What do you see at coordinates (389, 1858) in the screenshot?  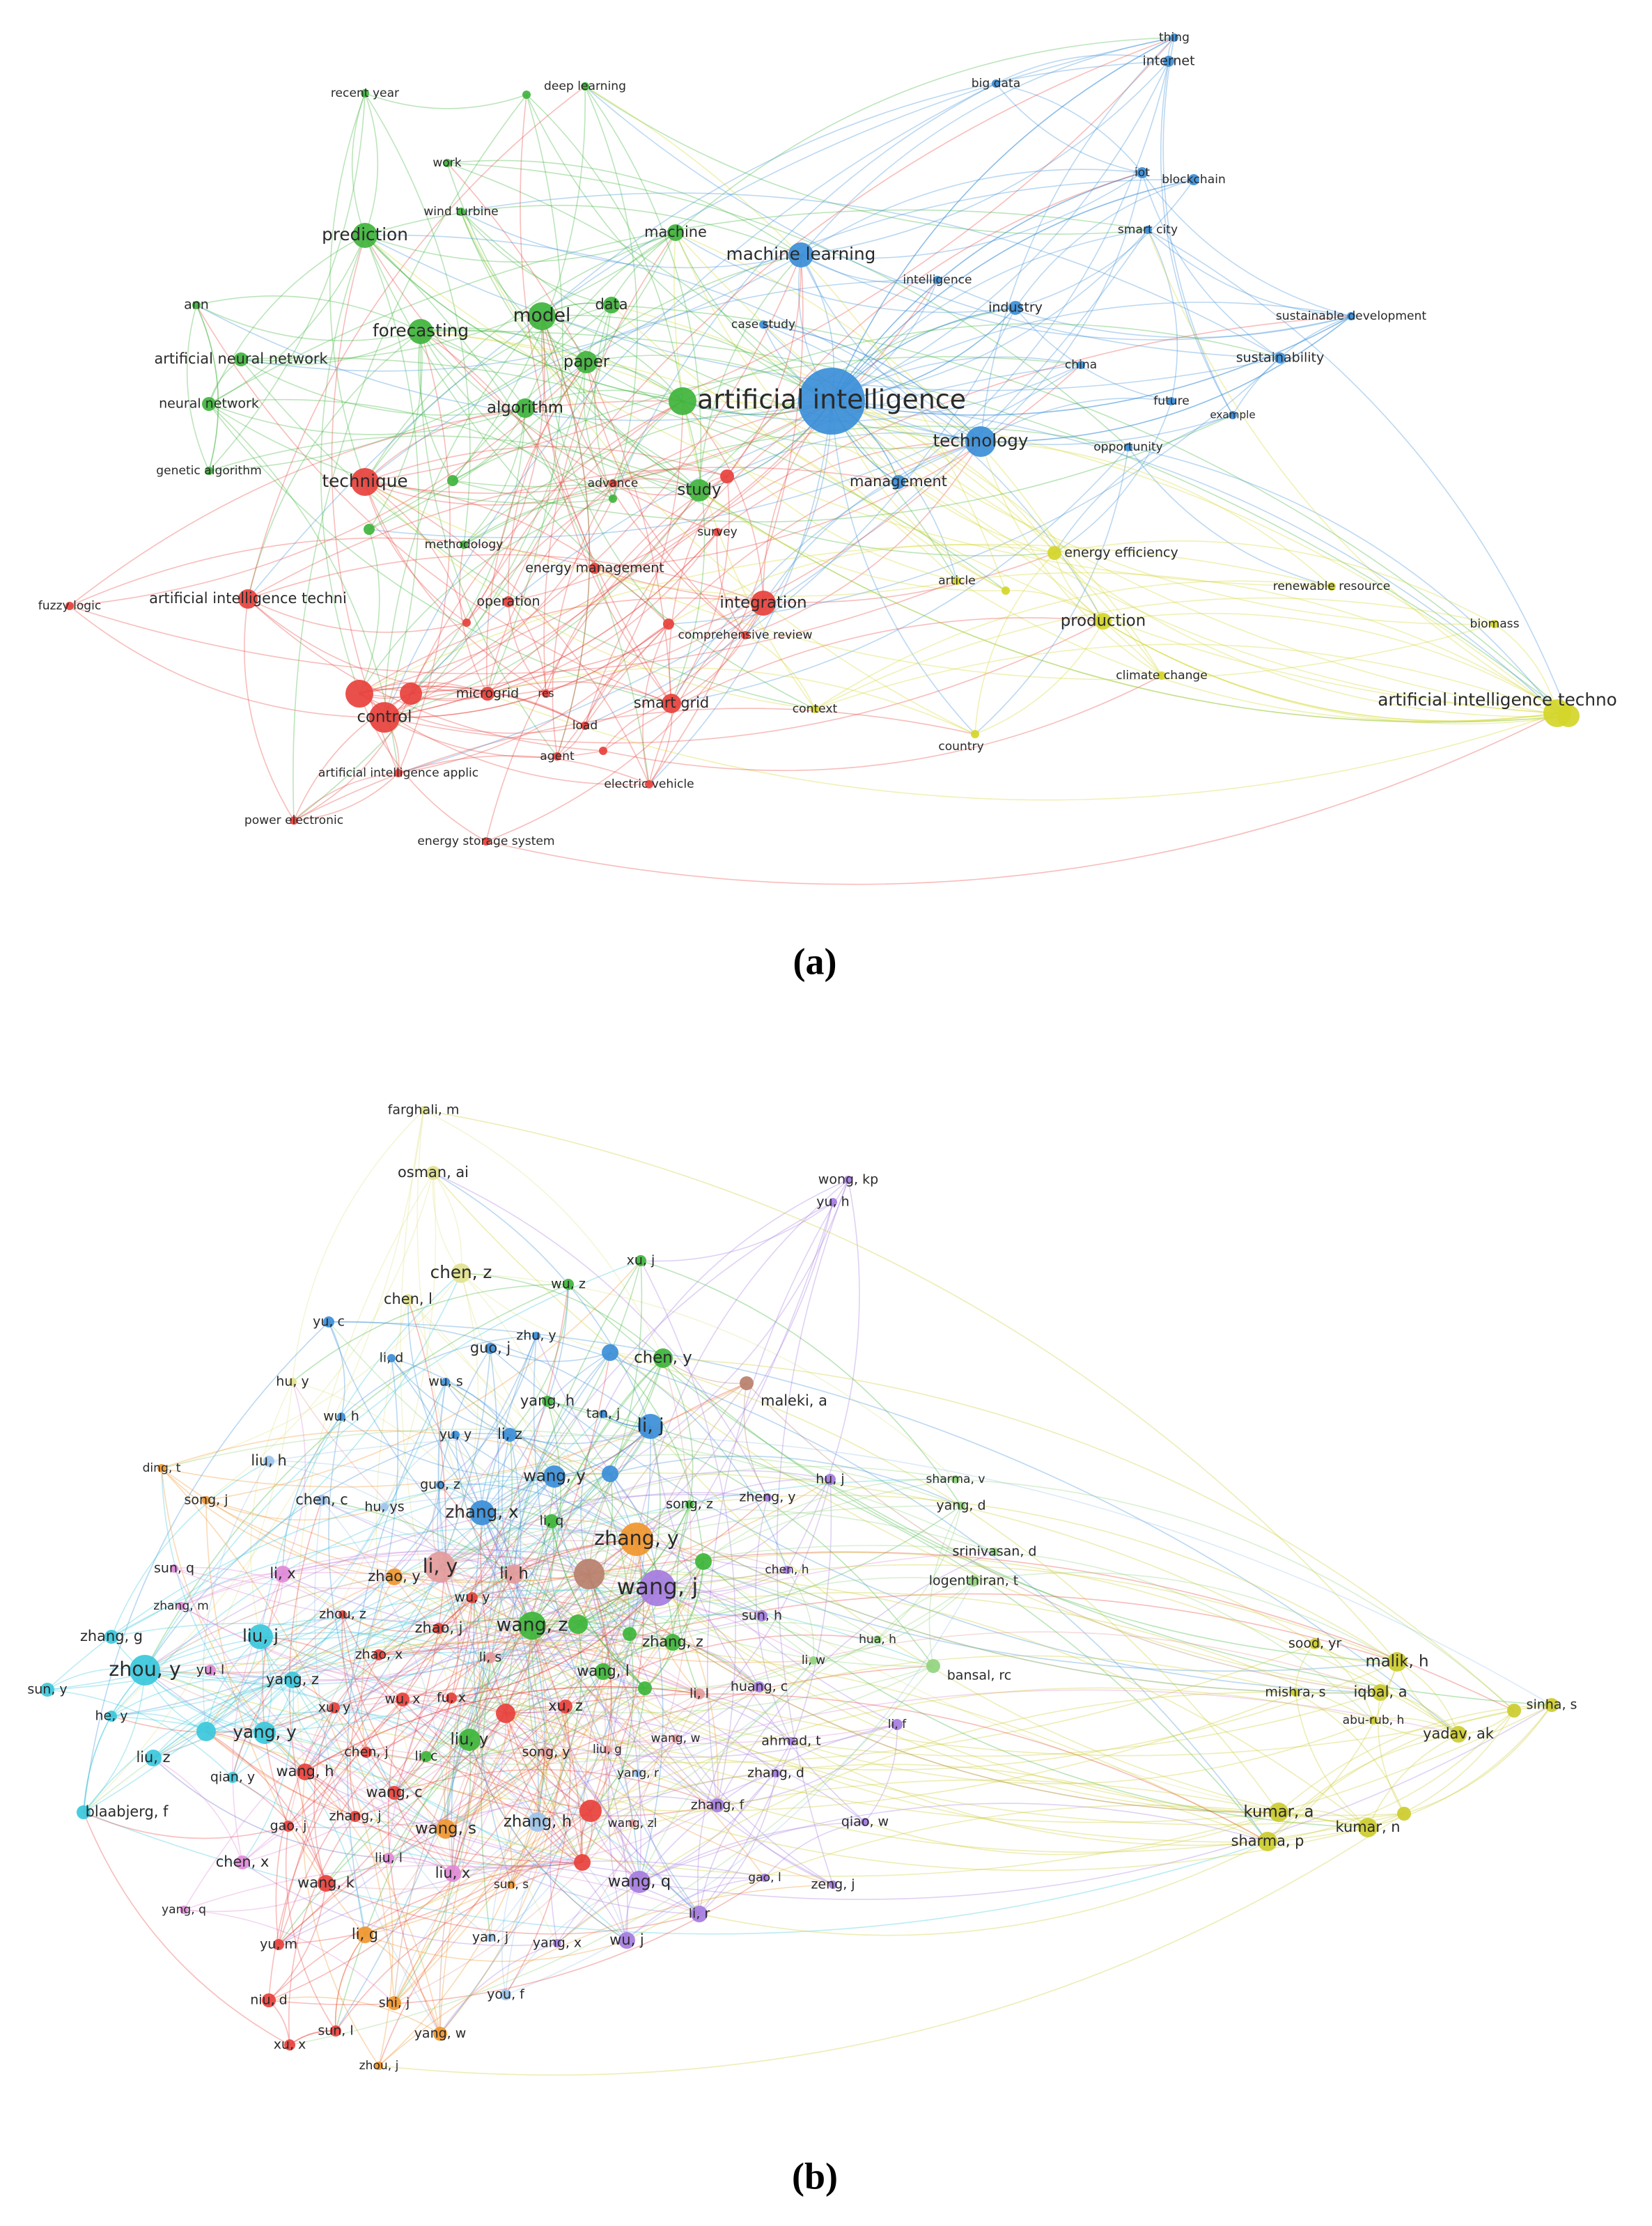 I see `node-label: liu, l` at bounding box center [389, 1858].